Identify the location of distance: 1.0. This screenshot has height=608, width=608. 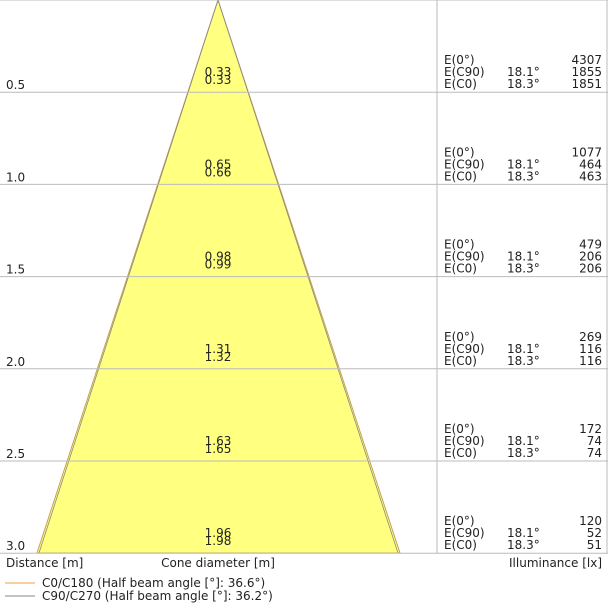
(15, 177).